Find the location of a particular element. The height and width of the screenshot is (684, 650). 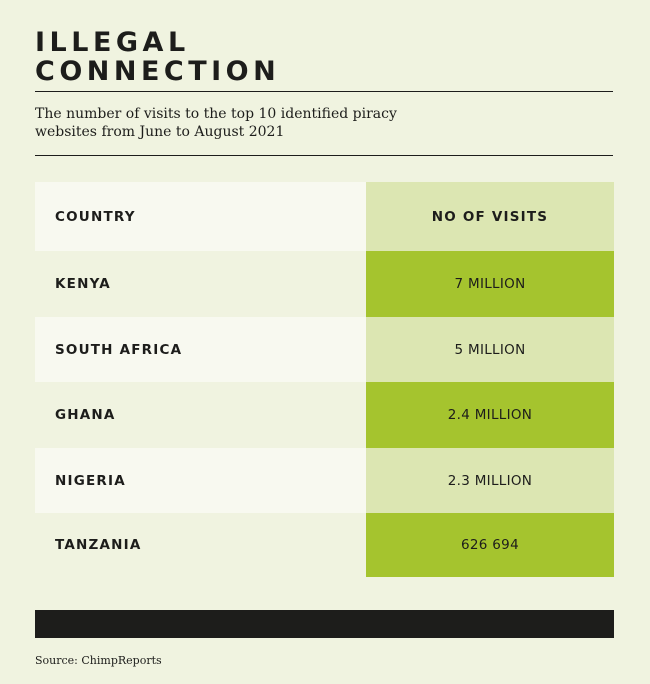

table-row: NIGERIA 2.3 MILLION is located at coordinates (324, 480).